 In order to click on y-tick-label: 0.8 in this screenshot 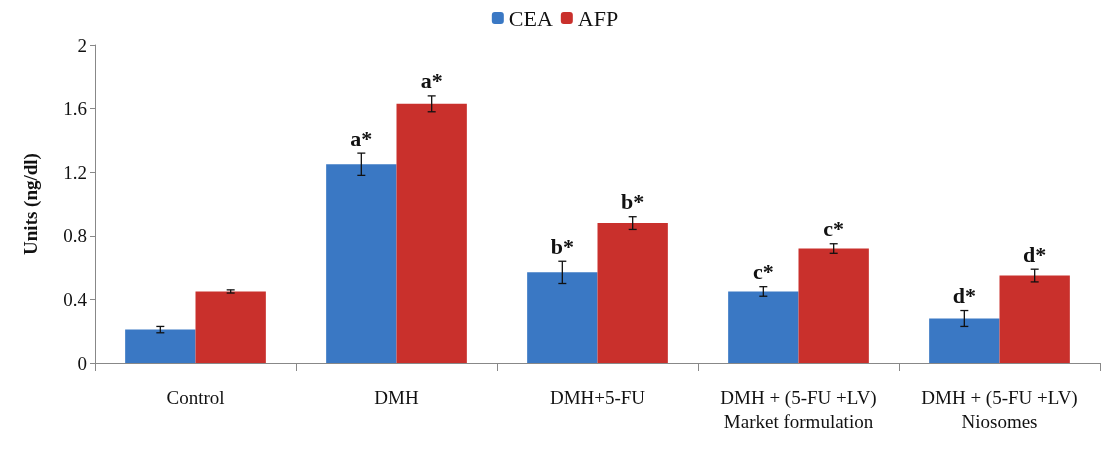, I will do `click(75, 236)`.